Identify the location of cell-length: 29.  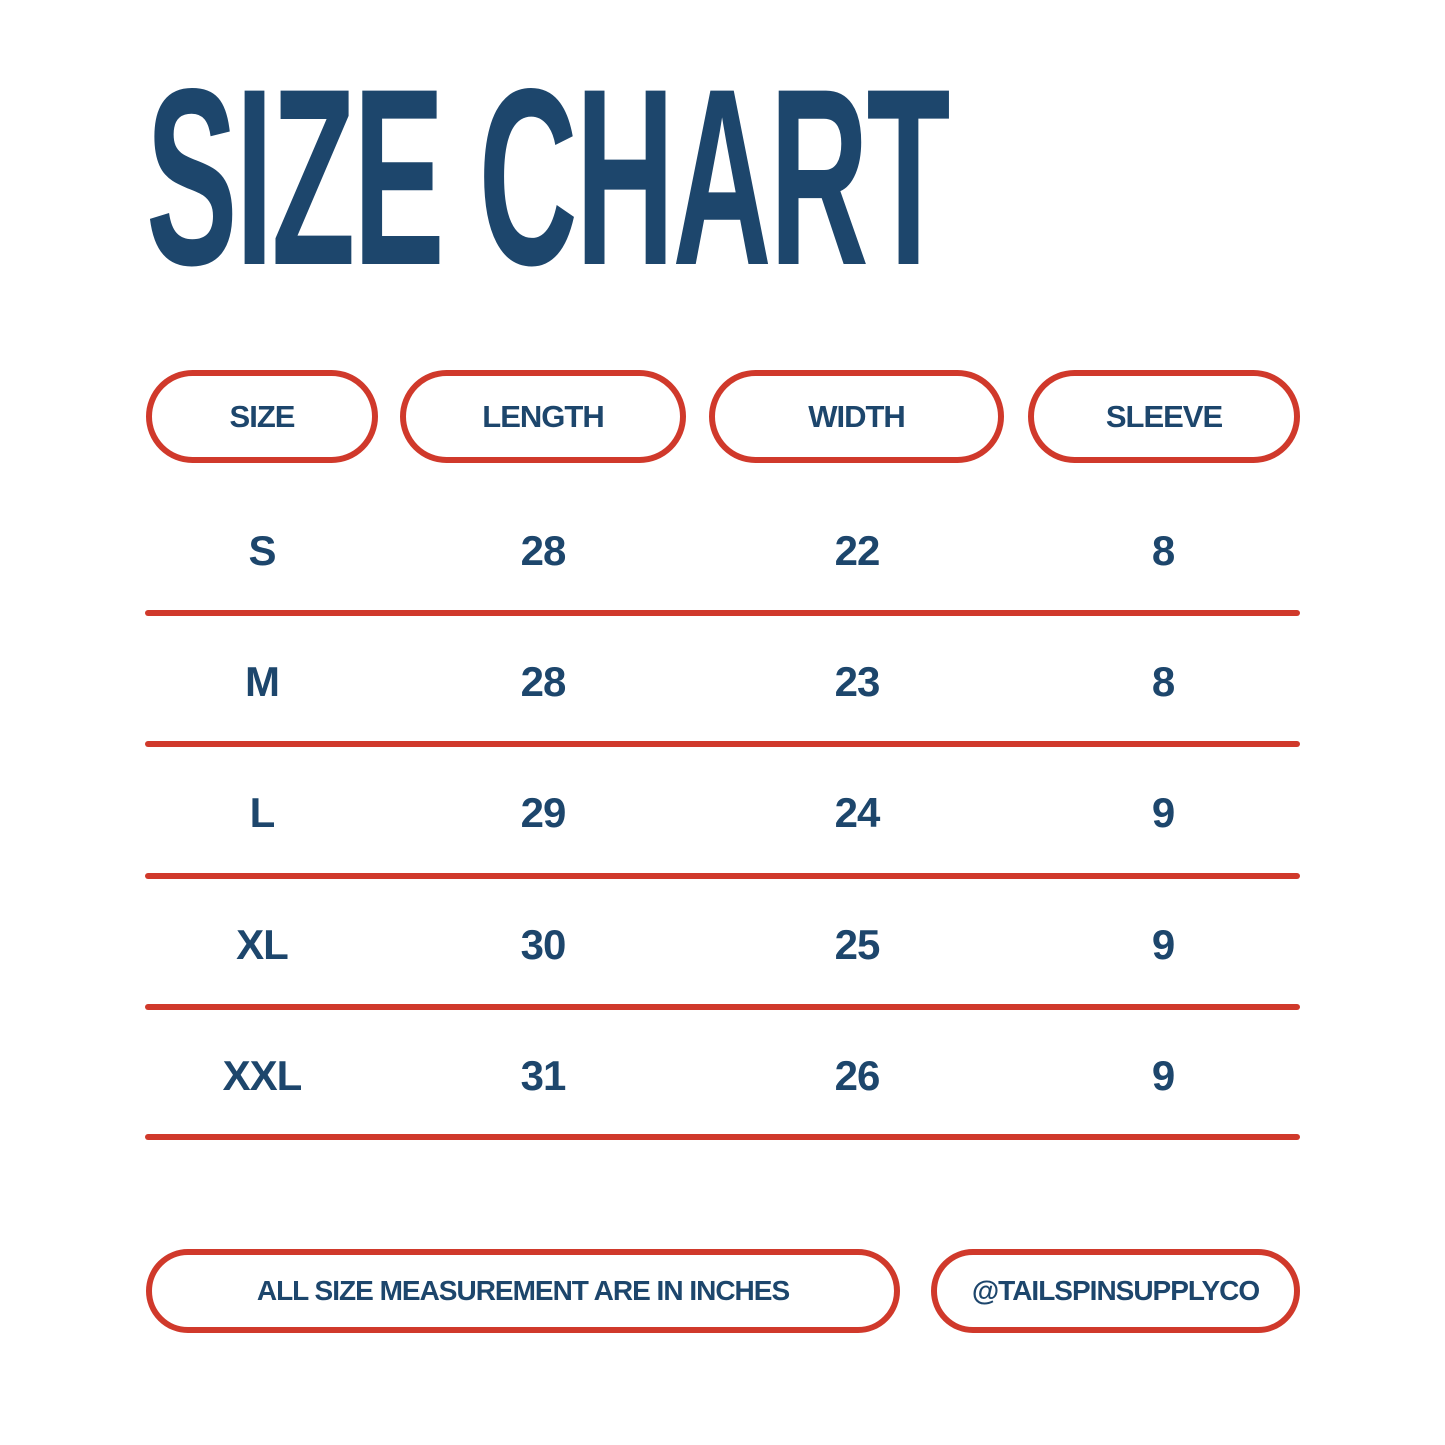
(543, 812).